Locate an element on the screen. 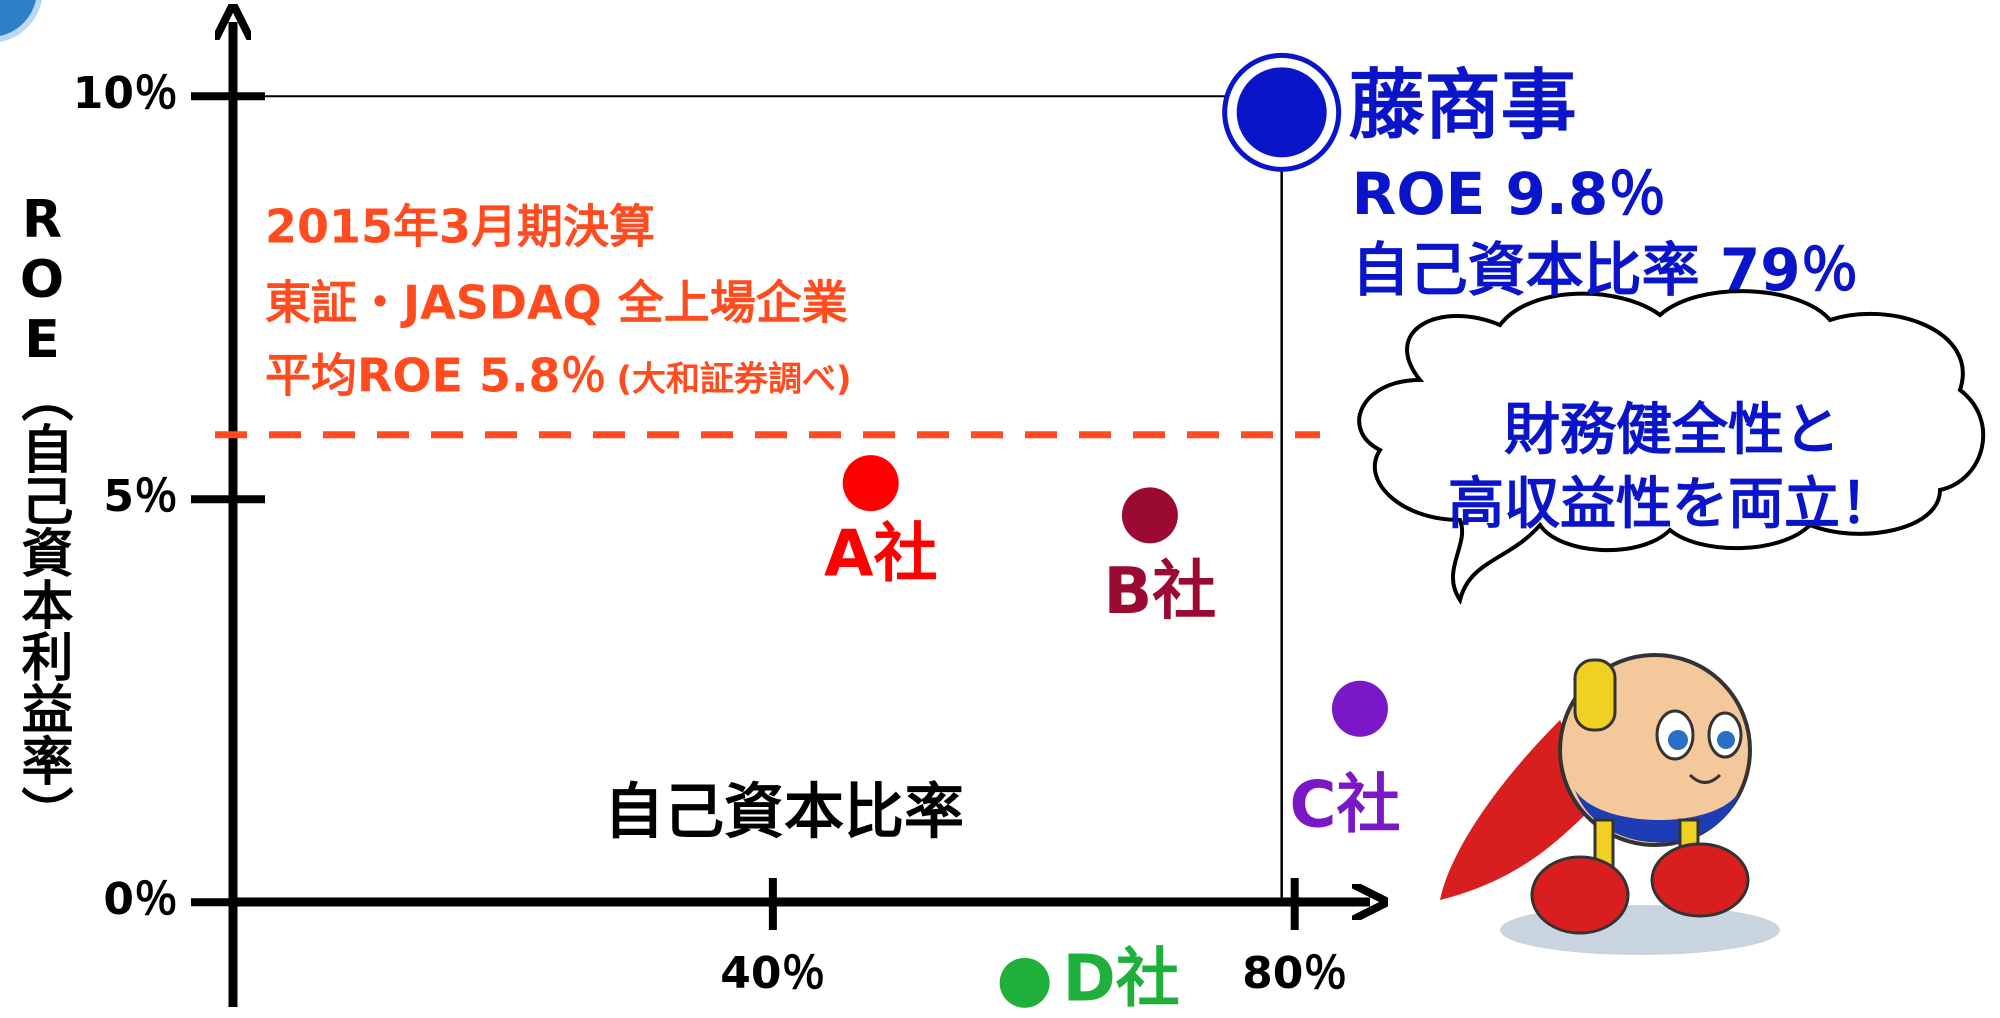 This screenshot has width=2000, height=1018. x-axis-title: 自己資本比率 is located at coordinates (784, 813).